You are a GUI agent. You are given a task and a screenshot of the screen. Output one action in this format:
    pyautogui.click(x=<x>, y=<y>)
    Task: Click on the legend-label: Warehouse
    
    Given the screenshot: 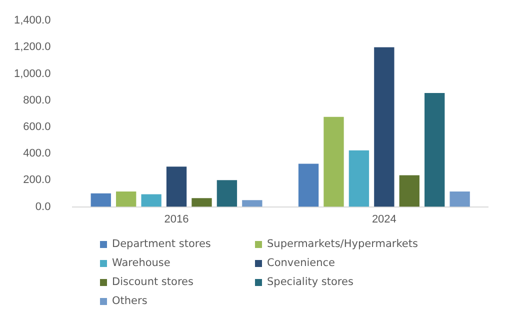 What is the action you would take?
    pyautogui.click(x=141, y=263)
    